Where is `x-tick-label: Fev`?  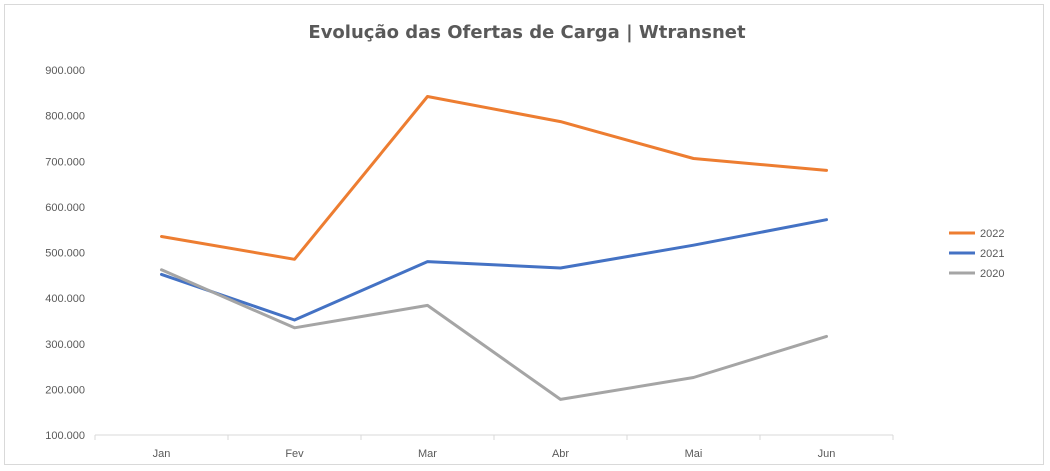 x-tick-label: Fev is located at coordinates (294, 454).